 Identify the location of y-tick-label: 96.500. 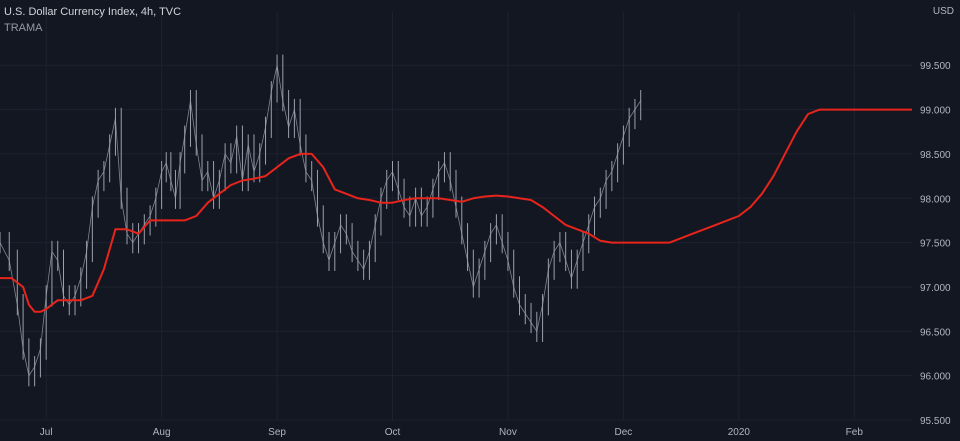
(935, 332).